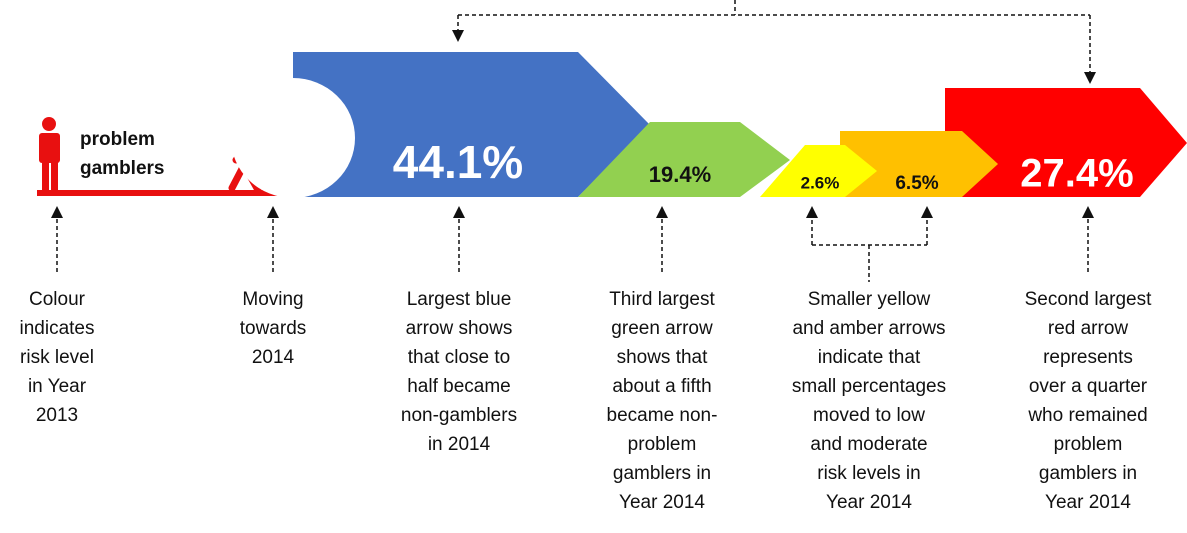  I want to click on caption-line: non-gamblers, so click(459, 415).